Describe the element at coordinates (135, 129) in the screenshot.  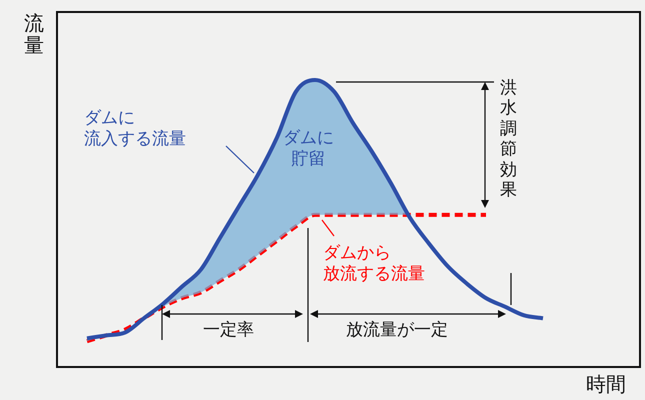
I see `text: ダムに流入する流量` at that location.